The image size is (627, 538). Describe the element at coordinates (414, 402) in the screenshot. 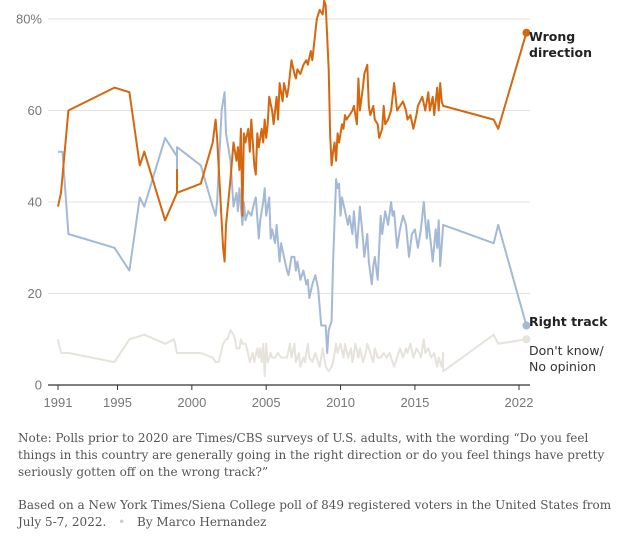

I see `x-tick-label: 2015` at that location.